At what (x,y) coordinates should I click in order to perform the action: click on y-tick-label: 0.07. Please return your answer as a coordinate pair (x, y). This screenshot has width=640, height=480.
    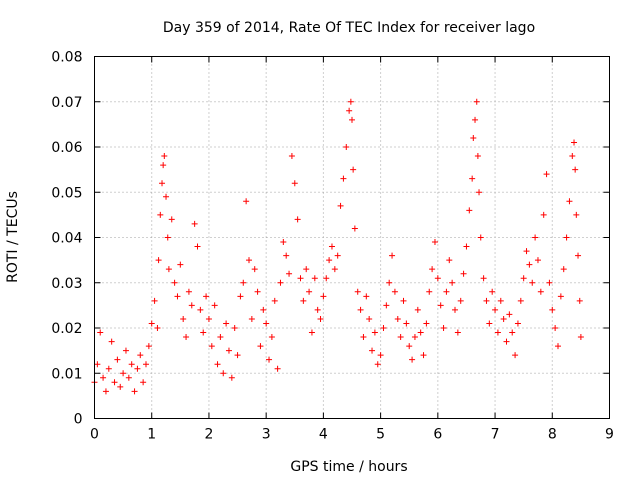
    Looking at the image, I should click on (66, 103).